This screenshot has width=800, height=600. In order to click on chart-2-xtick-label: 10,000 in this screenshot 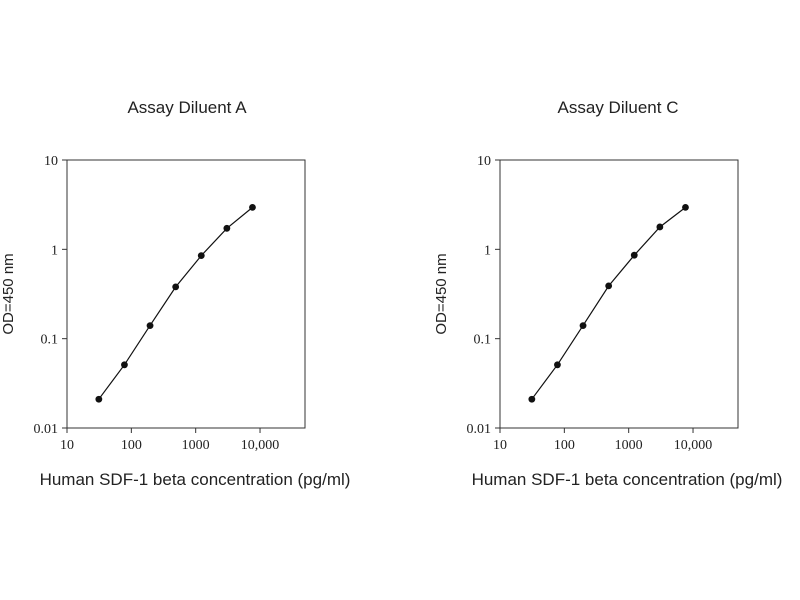, I will do `click(693, 445)`.